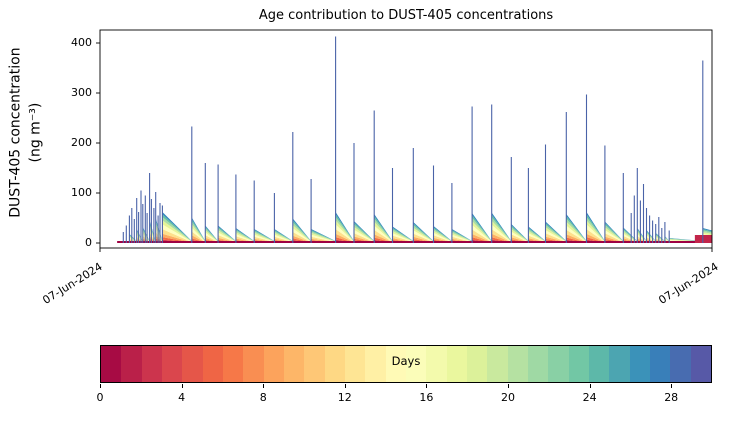 The height and width of the screenshot is (425, 730). What do you see at coordinates (263, 397) in the screenshot?
I see `colorbar-tick-label: 8` at bounding box center [263, 397].